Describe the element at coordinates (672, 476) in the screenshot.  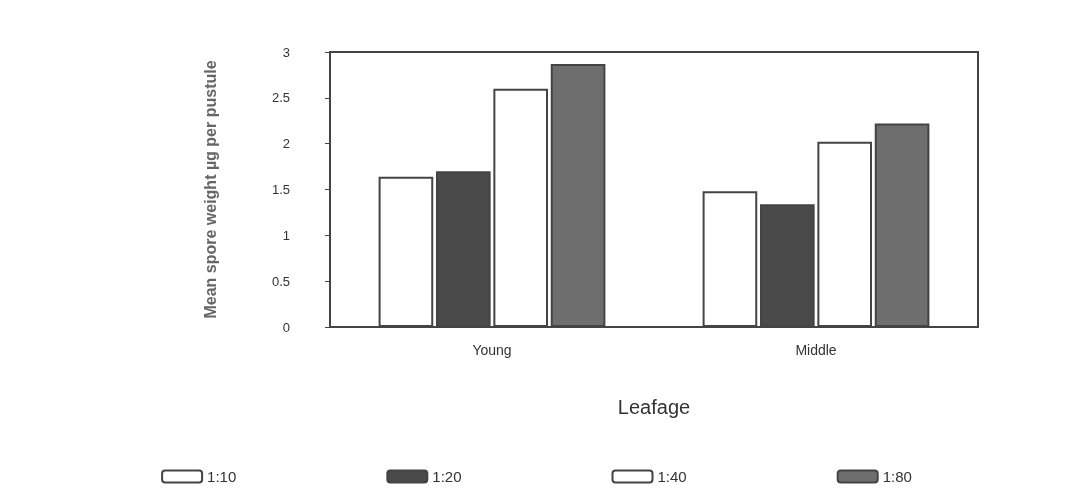
I see `legend-label: 1:40` at that location.